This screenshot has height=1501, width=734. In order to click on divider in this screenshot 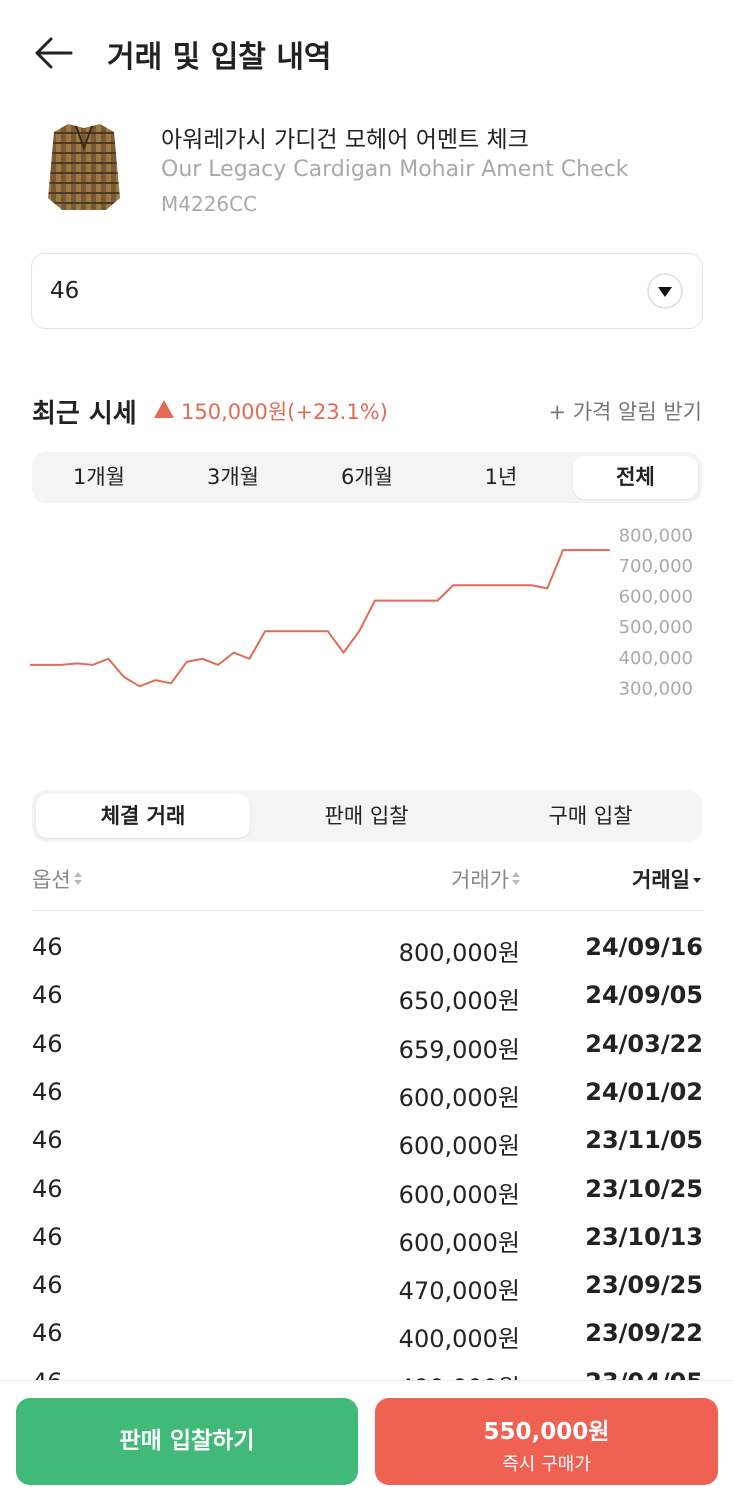, I will do `click(367, 910)`.